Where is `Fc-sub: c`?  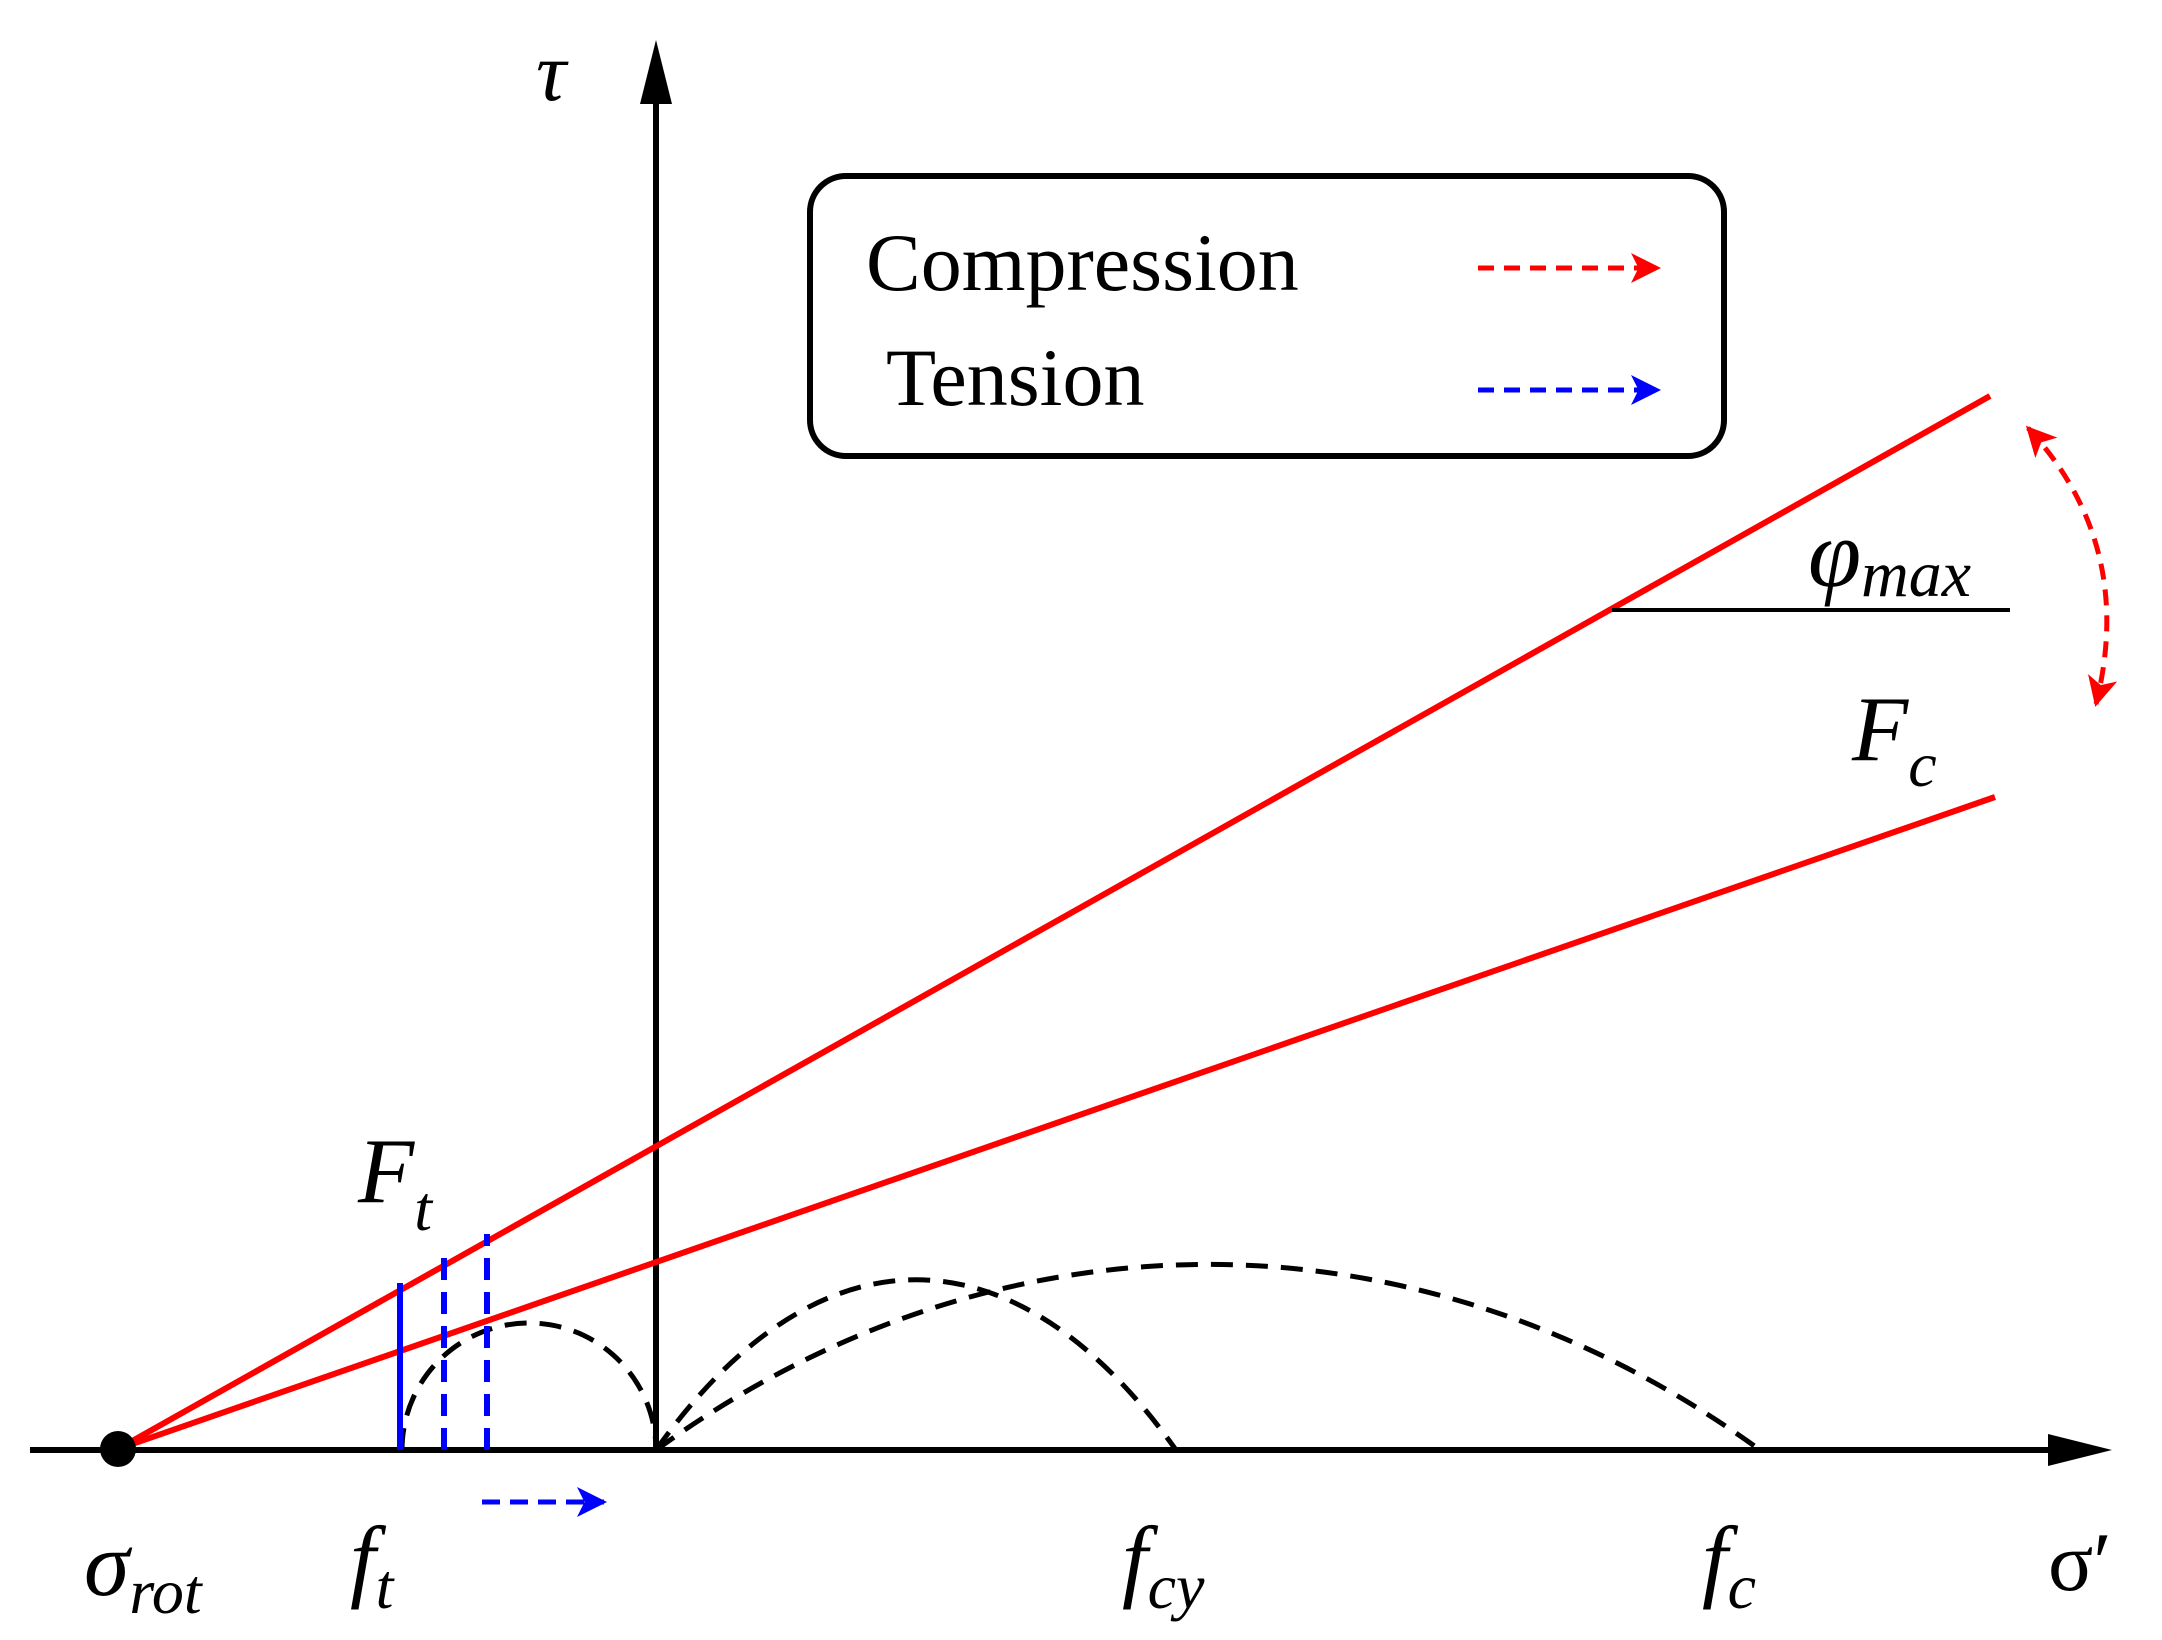
Fc-sub: c is located at coordinates (1922, 764).